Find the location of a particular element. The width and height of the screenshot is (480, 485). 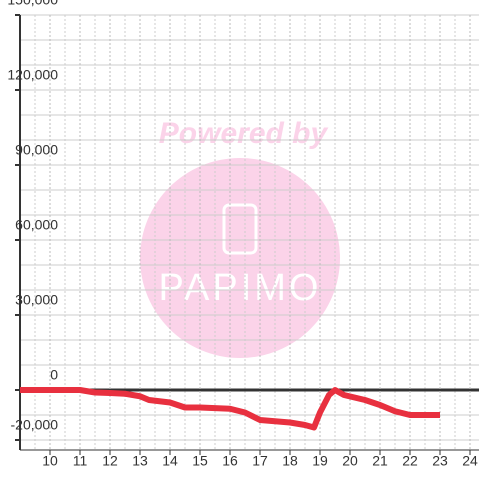

y-tick-label: 90,000 is located at coordinates (36, 150).